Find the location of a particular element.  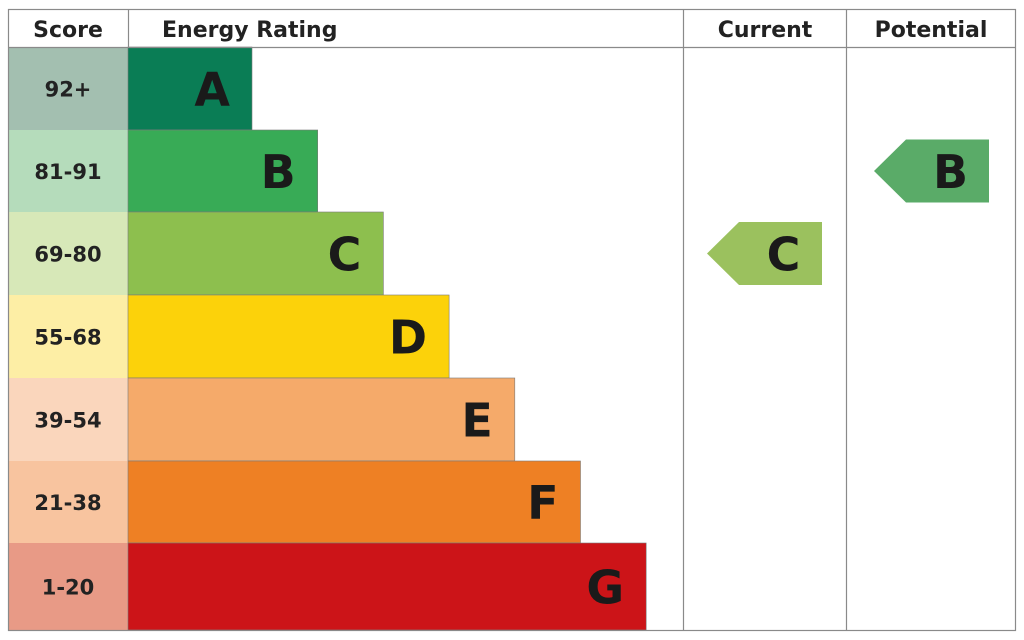

header-score: Score is located at coordinates (68, 30).